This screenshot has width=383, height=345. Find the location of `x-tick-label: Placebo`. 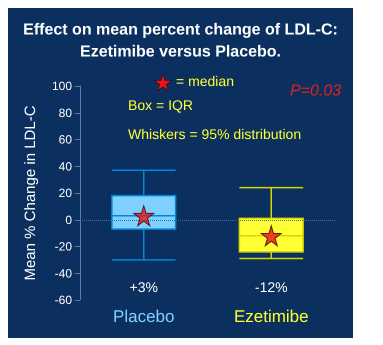

x-tick-label: Placebo is located at coordinates (143, 316).